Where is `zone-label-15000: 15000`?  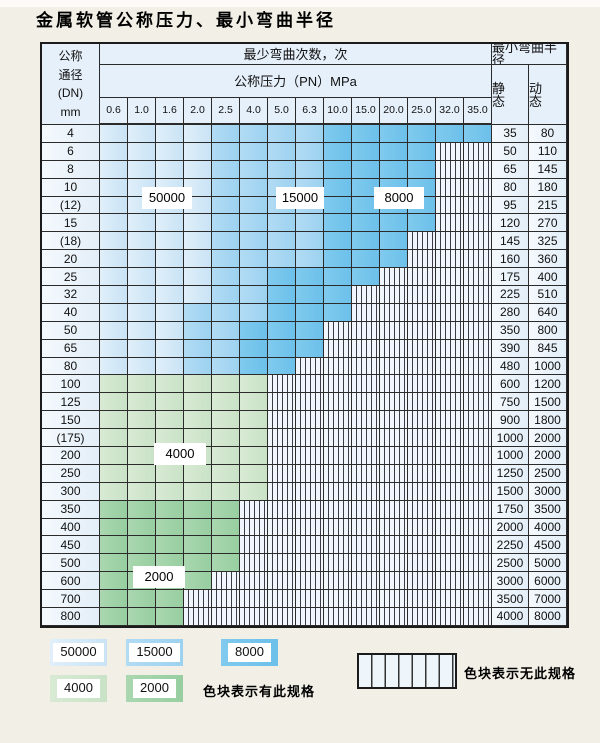 zone-label-15000: 15000 is located at coordinates (300, 198).